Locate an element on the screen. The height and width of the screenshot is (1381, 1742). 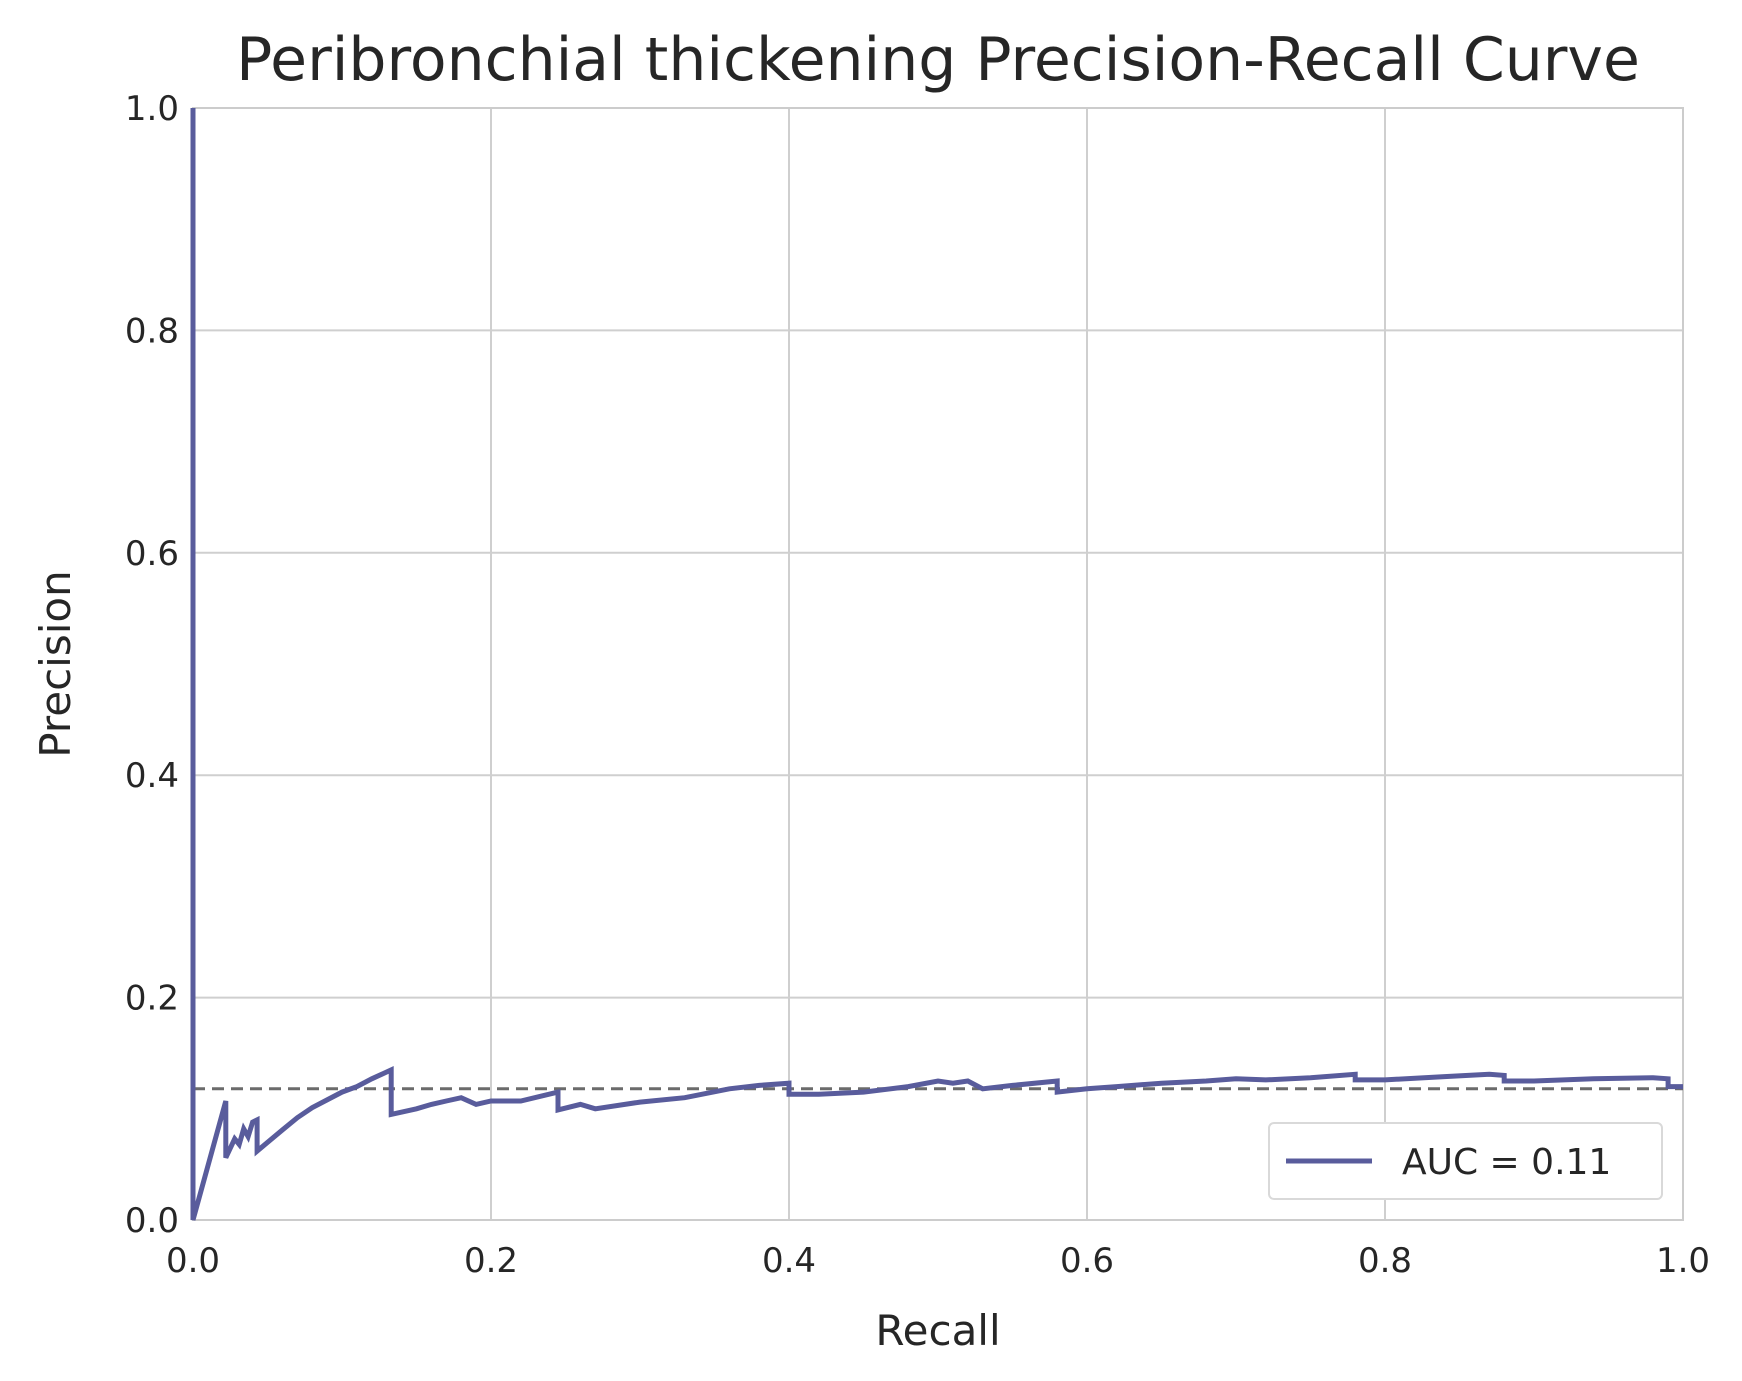
y-tick-labels: 0.0 0.2 0.4 0.6 0.8 1.0 is located at coordinates (152, 665).